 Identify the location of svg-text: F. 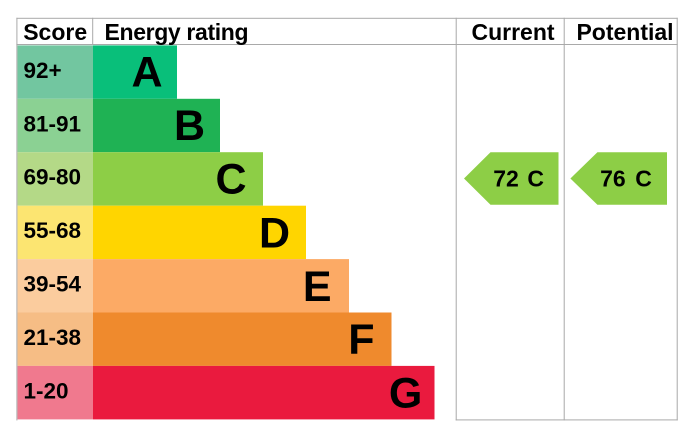
(361, 340).